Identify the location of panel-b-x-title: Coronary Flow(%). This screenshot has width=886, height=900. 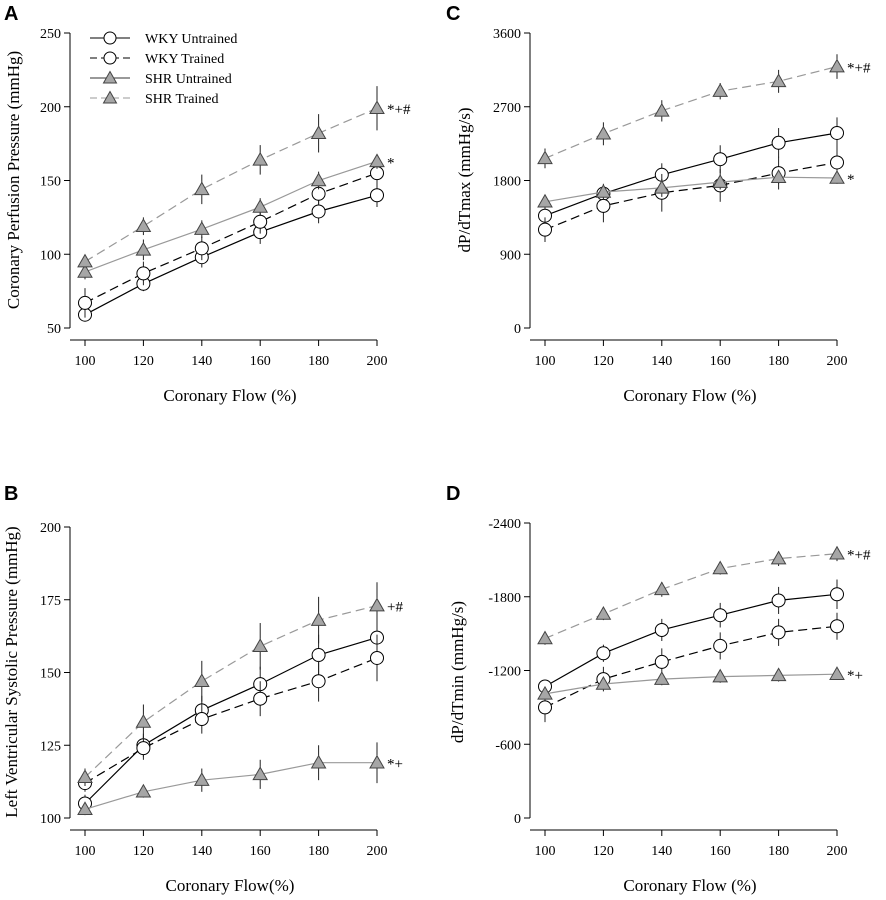
(230, 885).